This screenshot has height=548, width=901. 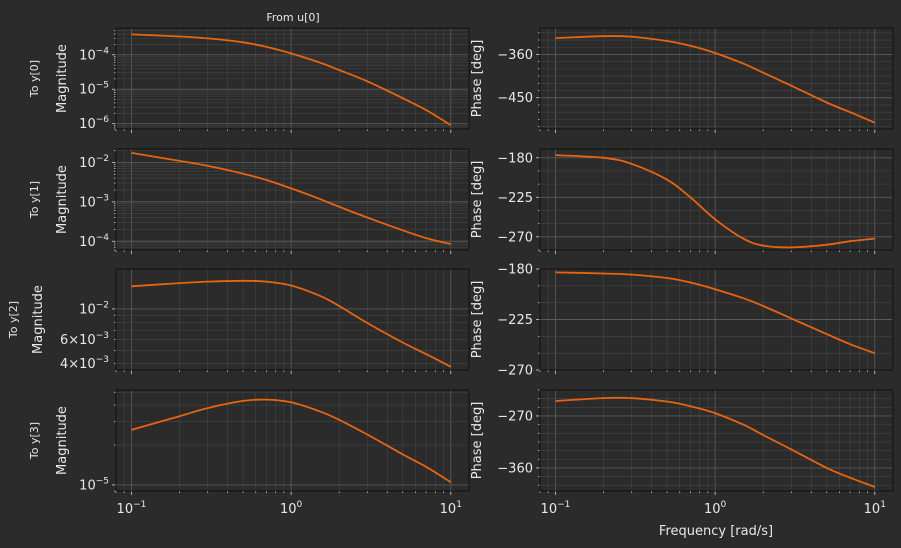 I want to click on row-3-phase-panel: −270 −360 10⁻¹ 10⁰ 10¹, so click(x=695, y=453).